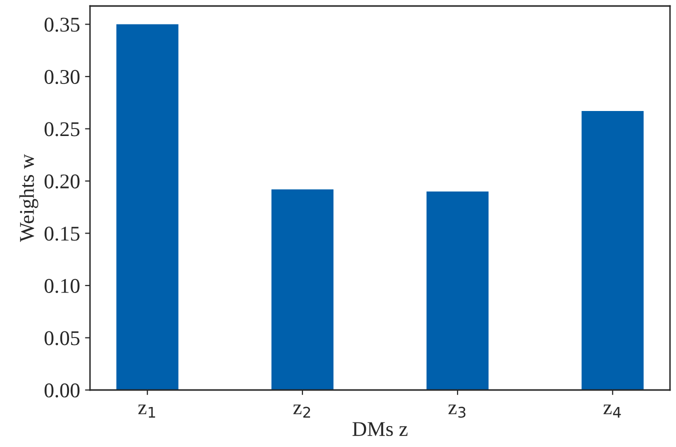  Describe the element at coordinates (457, 411) in the screenshot. I see `x-tick-label: z$_{3}$` at that location.